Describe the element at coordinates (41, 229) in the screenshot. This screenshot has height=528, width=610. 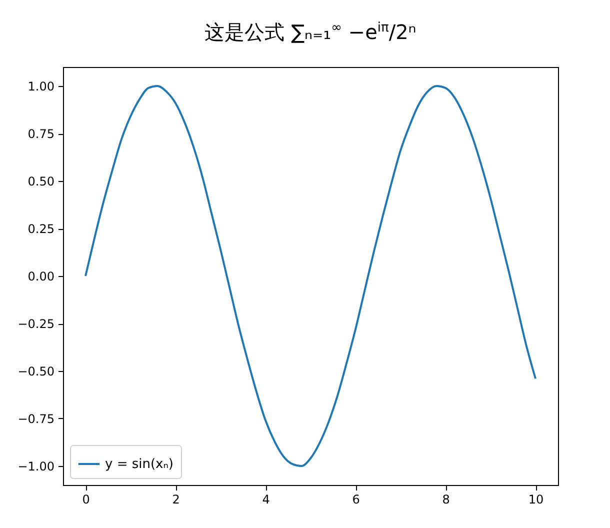
I see `y-tick-label: 0.25` at that location.